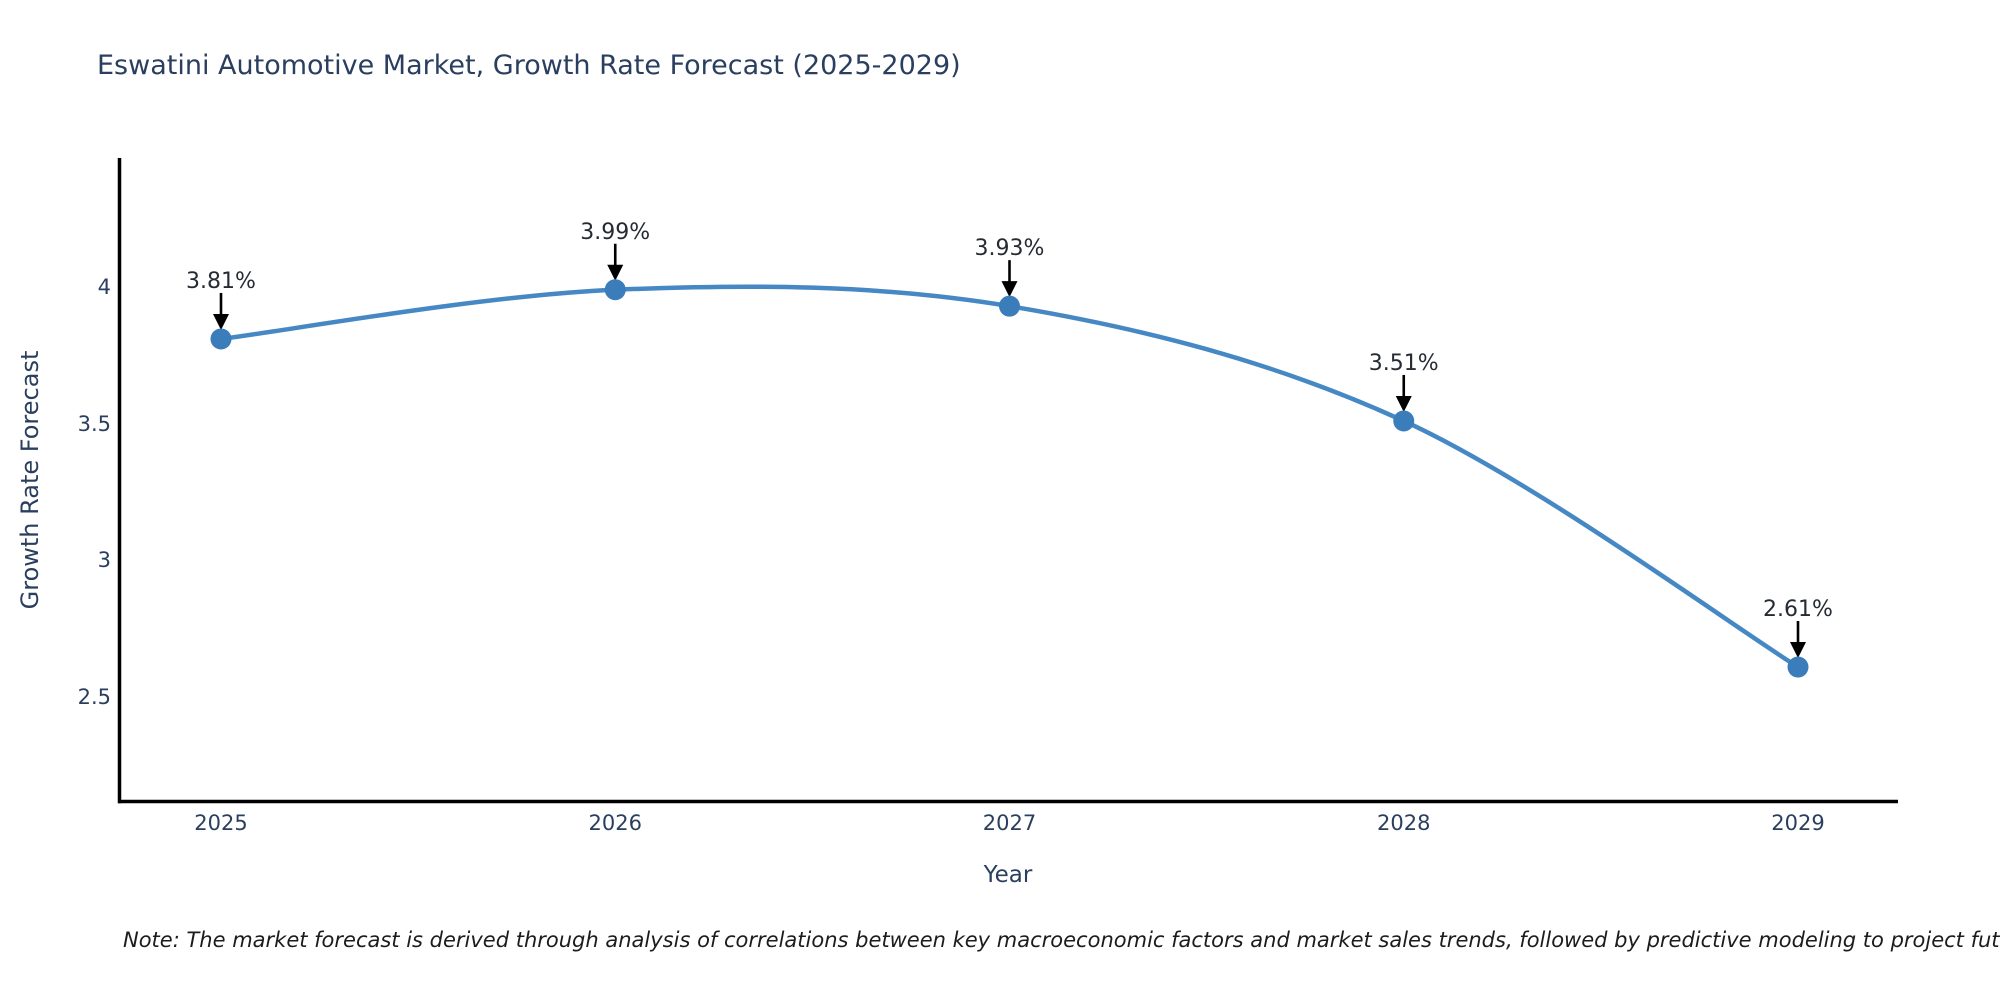 Image resolution: width=2000 pixels, height=1000 pixels. What do you see at coordinates (221, 339) in the screenshot?
I see `data-point-2025` at bounding box center [221, 339].